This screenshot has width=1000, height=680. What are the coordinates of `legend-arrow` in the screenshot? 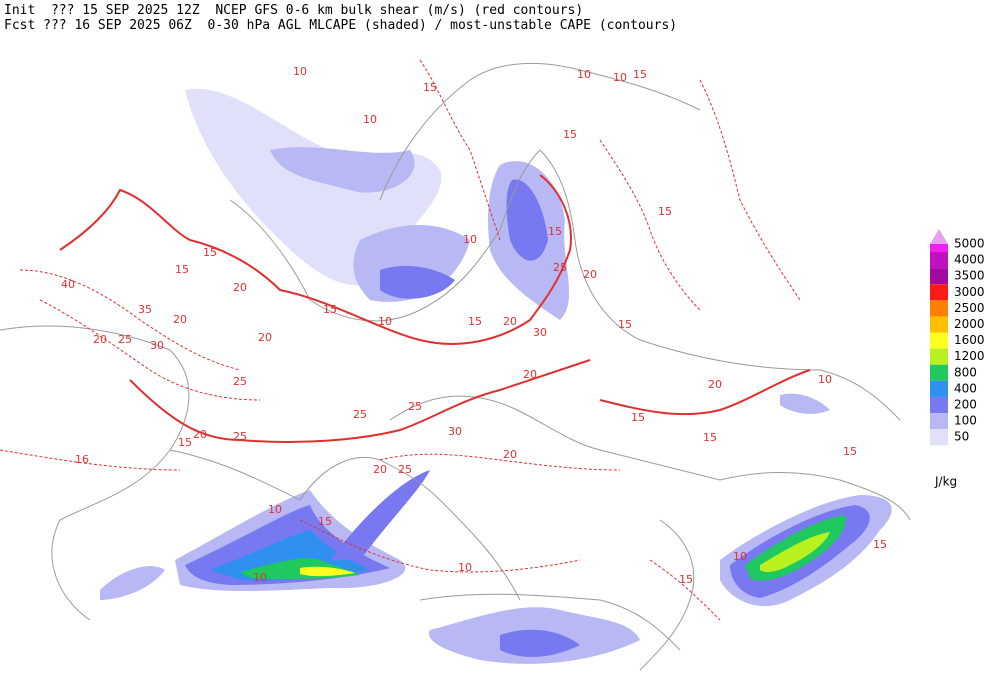 It's located at (939, 236).